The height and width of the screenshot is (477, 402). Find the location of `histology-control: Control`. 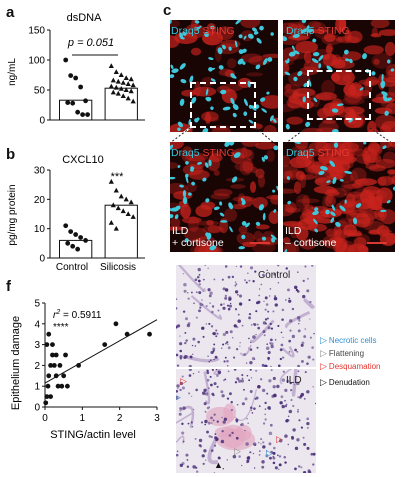

histology-control: Control is located at coordinates (246, 316).